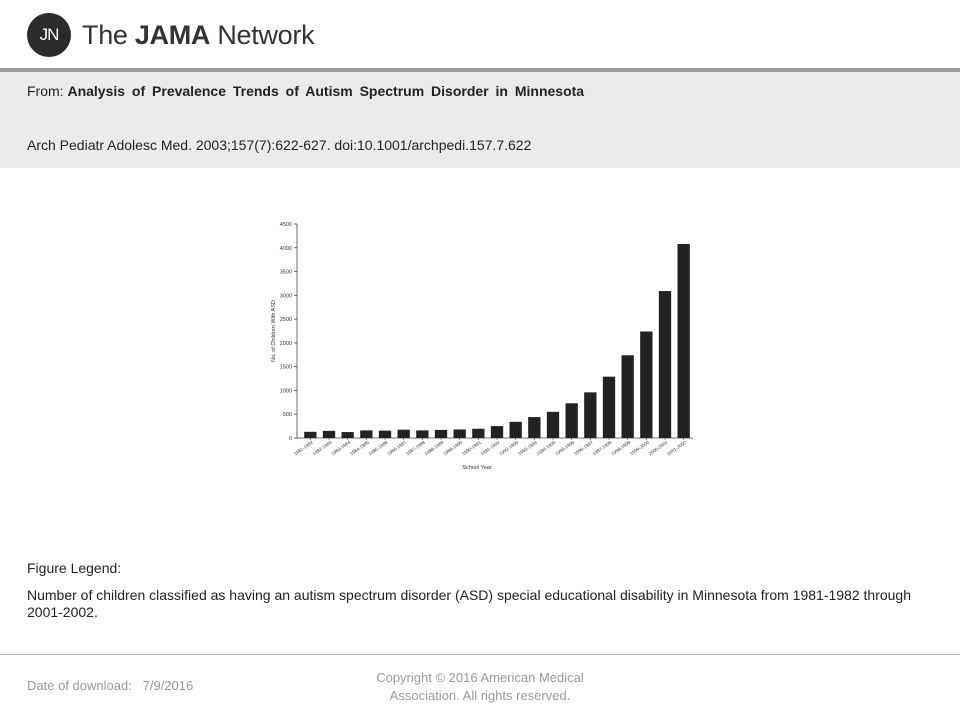 The image size is (960, 720). What do you see at coordinates (546, 447) in the screenshot?
I see `x-tick-label: 1994-1995` at bounding box center [546, 447].